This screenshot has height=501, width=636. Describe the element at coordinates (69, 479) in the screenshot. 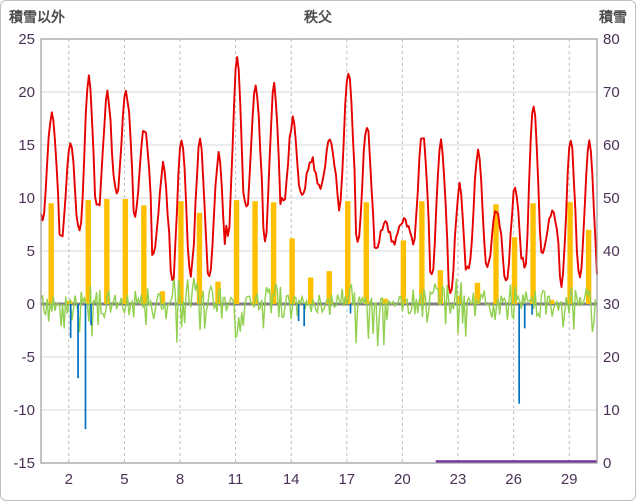

I see `x-tick-label: 2` at that location.